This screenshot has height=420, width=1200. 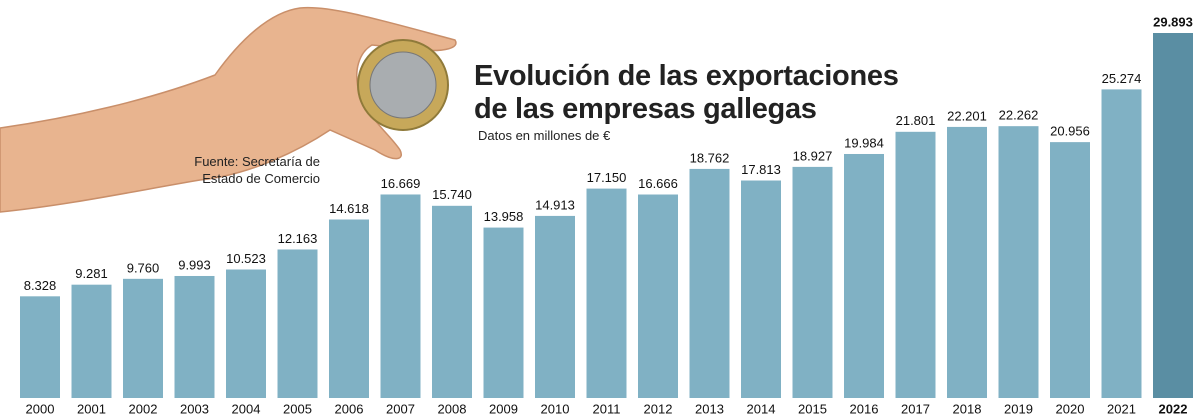 I want to click on value-label: 20.956, so click(x=1070, y=131).